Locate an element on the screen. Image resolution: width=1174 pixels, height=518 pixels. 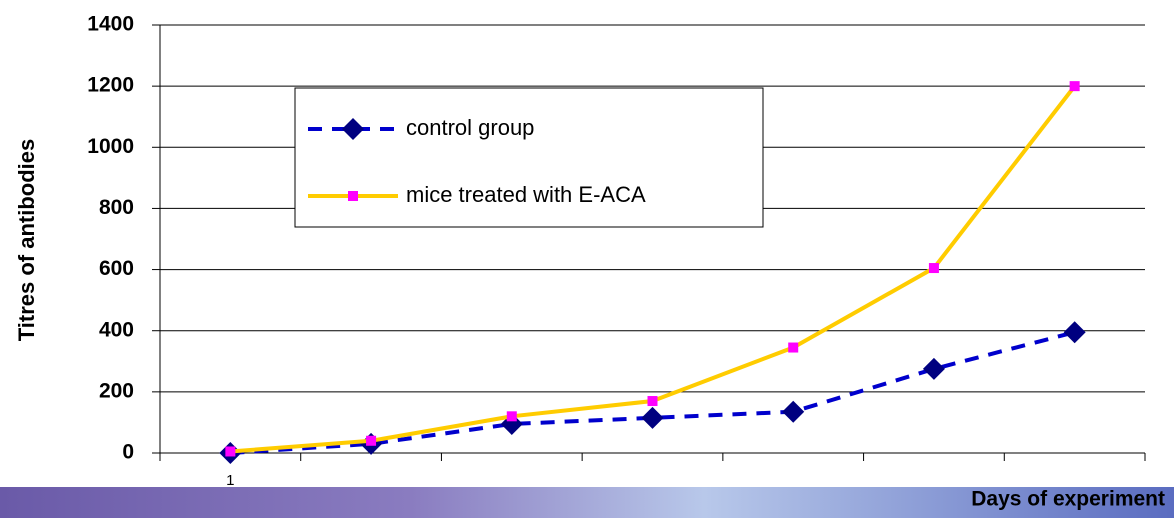
legend-label: control group is located at coordinates (470, 127).